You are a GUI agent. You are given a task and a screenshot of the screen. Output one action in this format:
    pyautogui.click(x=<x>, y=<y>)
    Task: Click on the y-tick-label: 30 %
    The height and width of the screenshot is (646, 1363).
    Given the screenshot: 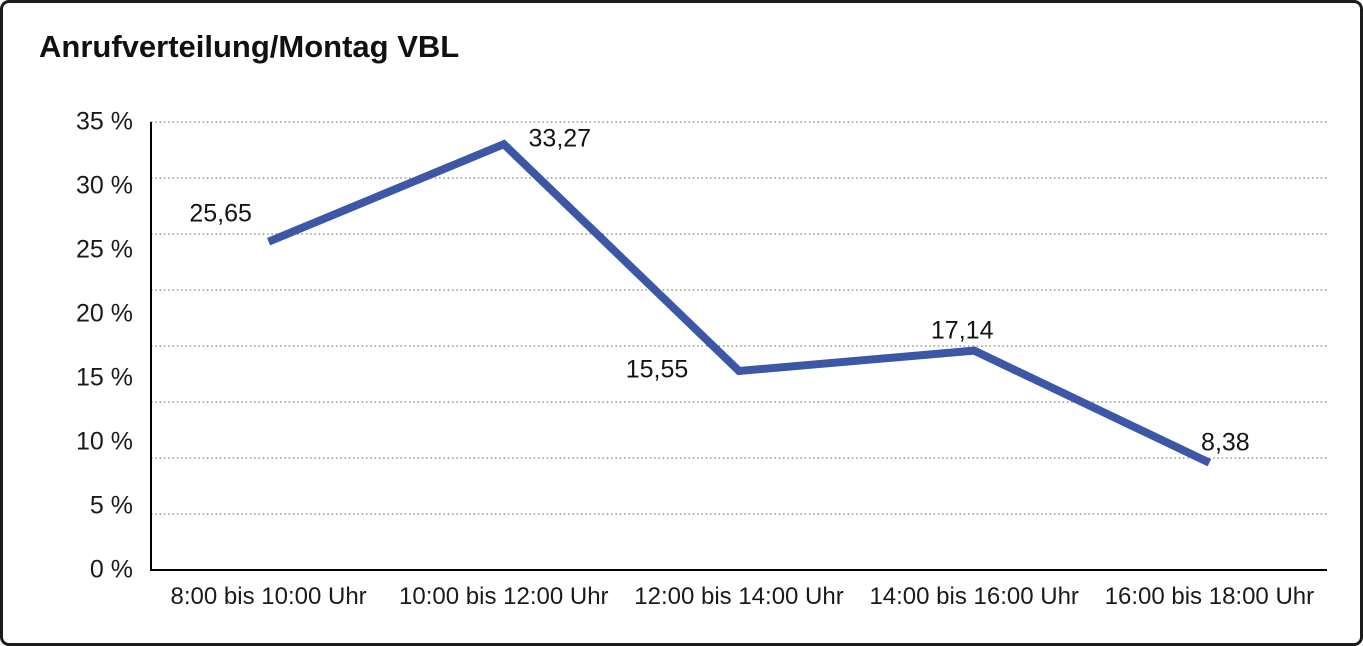 What is the action you would take?
    pyautogui.click(x=104, y=185)
    